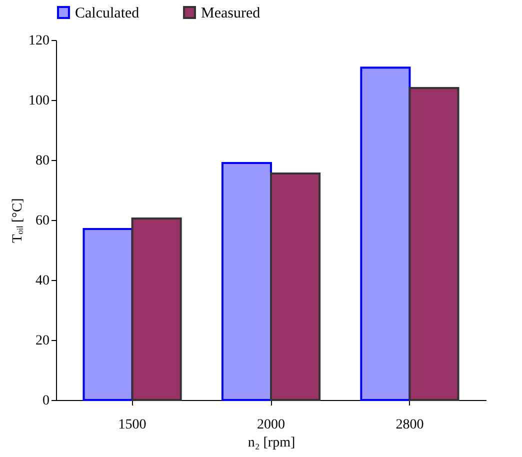  I want to click on legend-label: Calculated, so click(107, 14).